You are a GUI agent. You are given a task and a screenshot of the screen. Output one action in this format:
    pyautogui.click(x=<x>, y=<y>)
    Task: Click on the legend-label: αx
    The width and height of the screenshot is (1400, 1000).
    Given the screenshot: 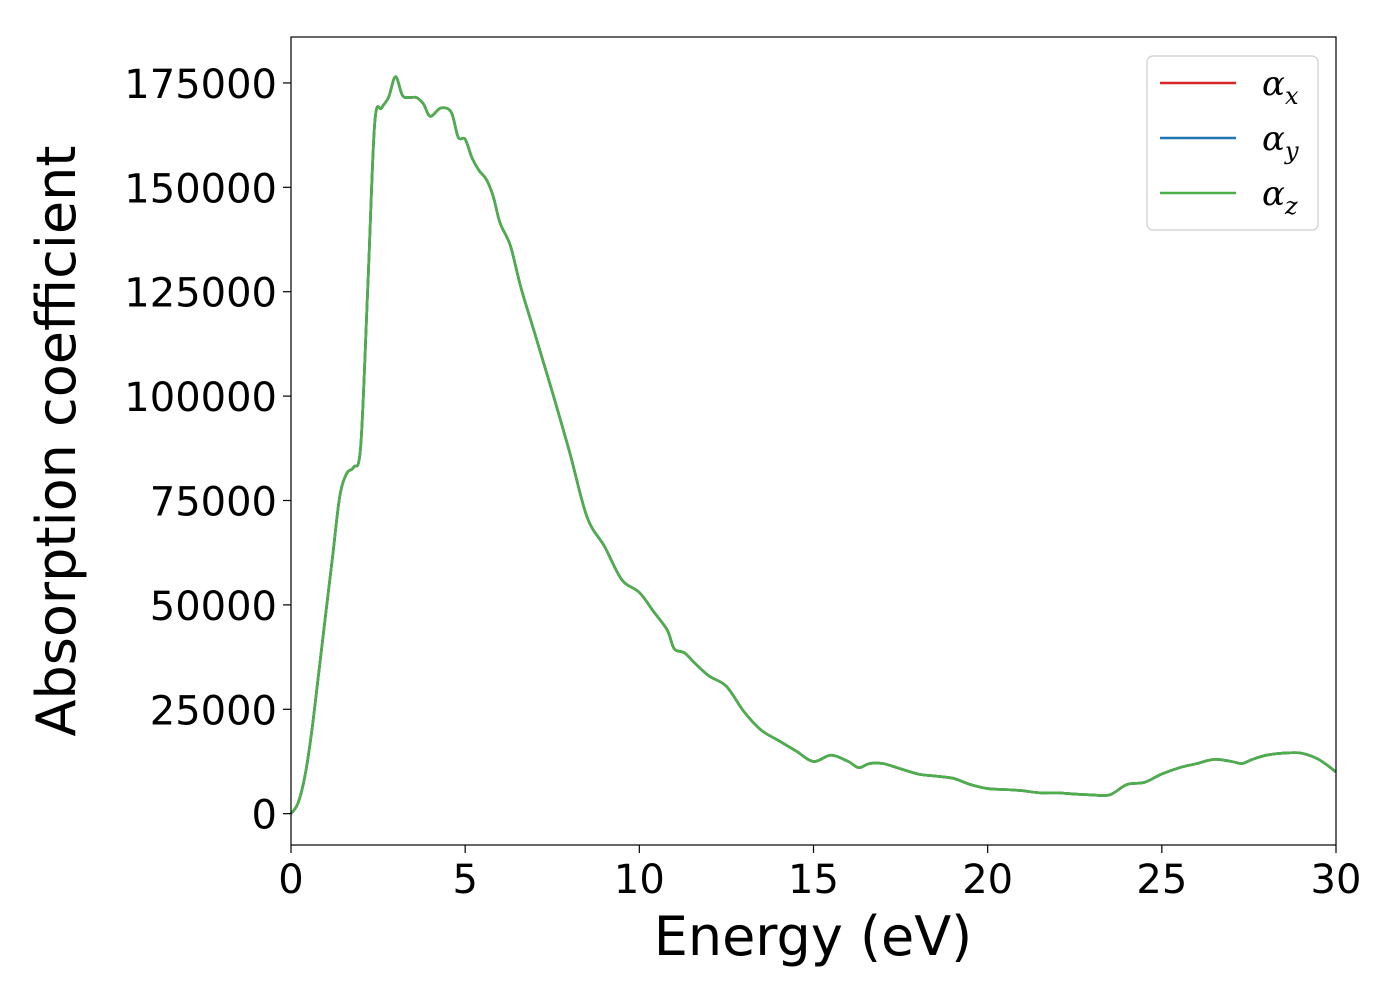 What is the action you would take?
    pyautogui.click(x=1280, y=87)
    